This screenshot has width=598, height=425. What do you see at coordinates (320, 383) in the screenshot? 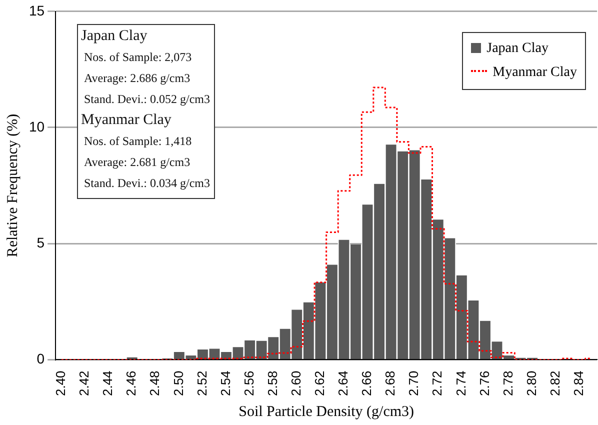
I see `x-tick-label: 2.62` at bounding box center [320, 383].